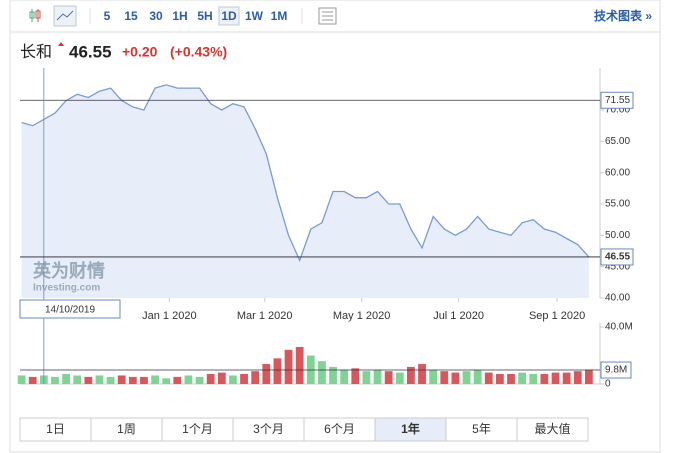 The image size is (678, 453). What do you see at coordinates (68, 270) in the screenshot?
I see `watermark-cn: 英为财情` at bounding box center [68, 270].